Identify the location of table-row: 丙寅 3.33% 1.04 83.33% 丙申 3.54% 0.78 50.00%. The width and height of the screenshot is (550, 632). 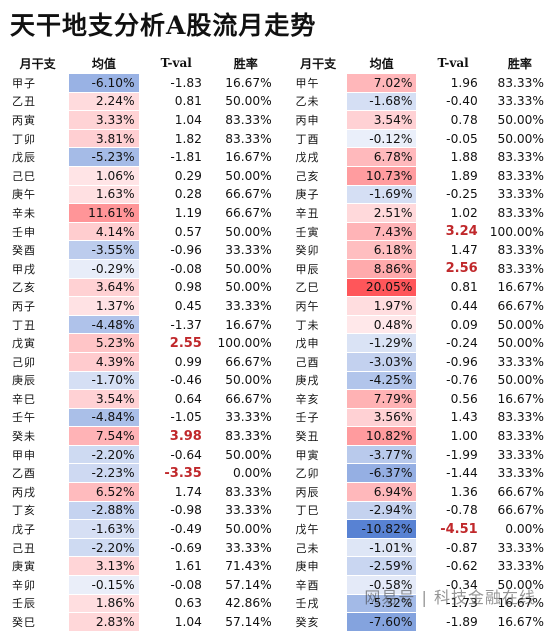
(278, 120).